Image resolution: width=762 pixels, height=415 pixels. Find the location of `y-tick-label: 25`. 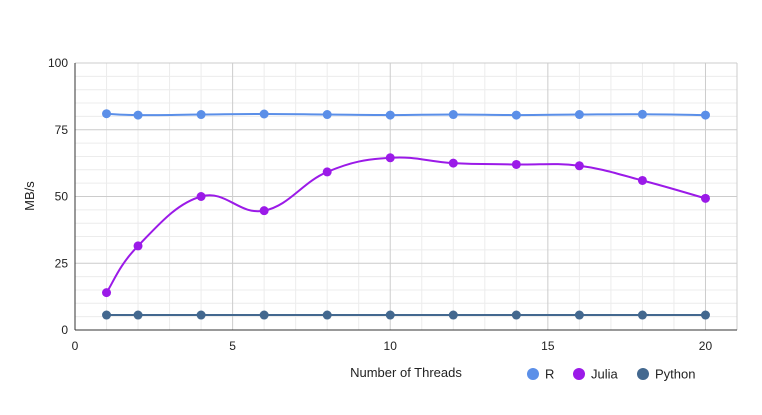

y-tick-label: 25 is located at coordinates (62, 263).